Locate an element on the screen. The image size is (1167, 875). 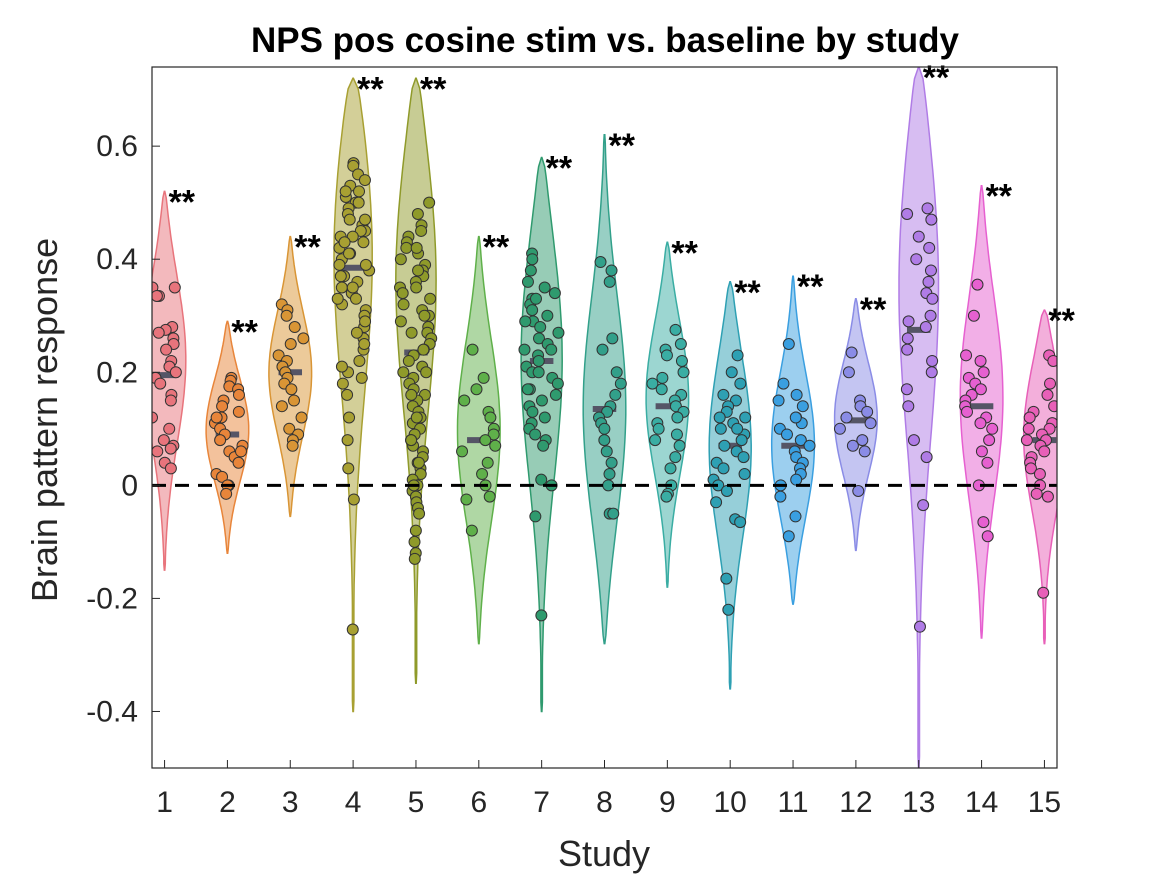
x-tick-label: 14 is located at coordinates (981, 802).